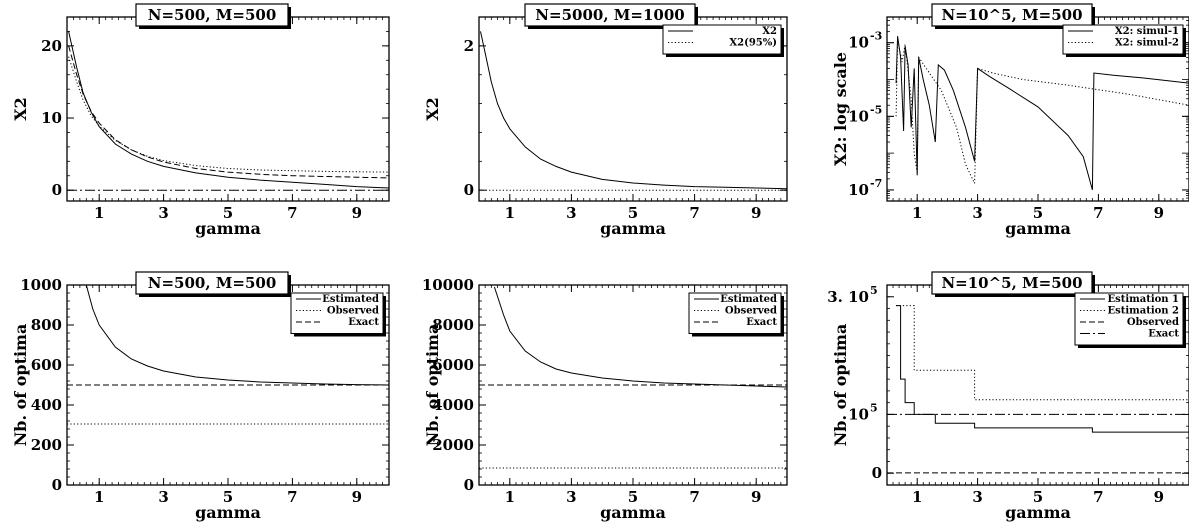  I want to click on y-tick-label: 3. 10, so click(848, 297).